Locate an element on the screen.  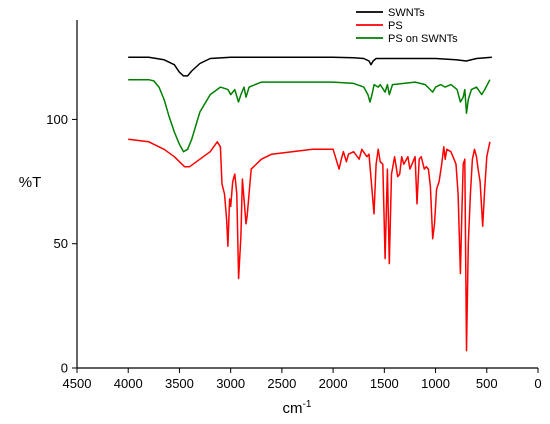
x-tick-label: 3000 is located at coordinates (230, 383).